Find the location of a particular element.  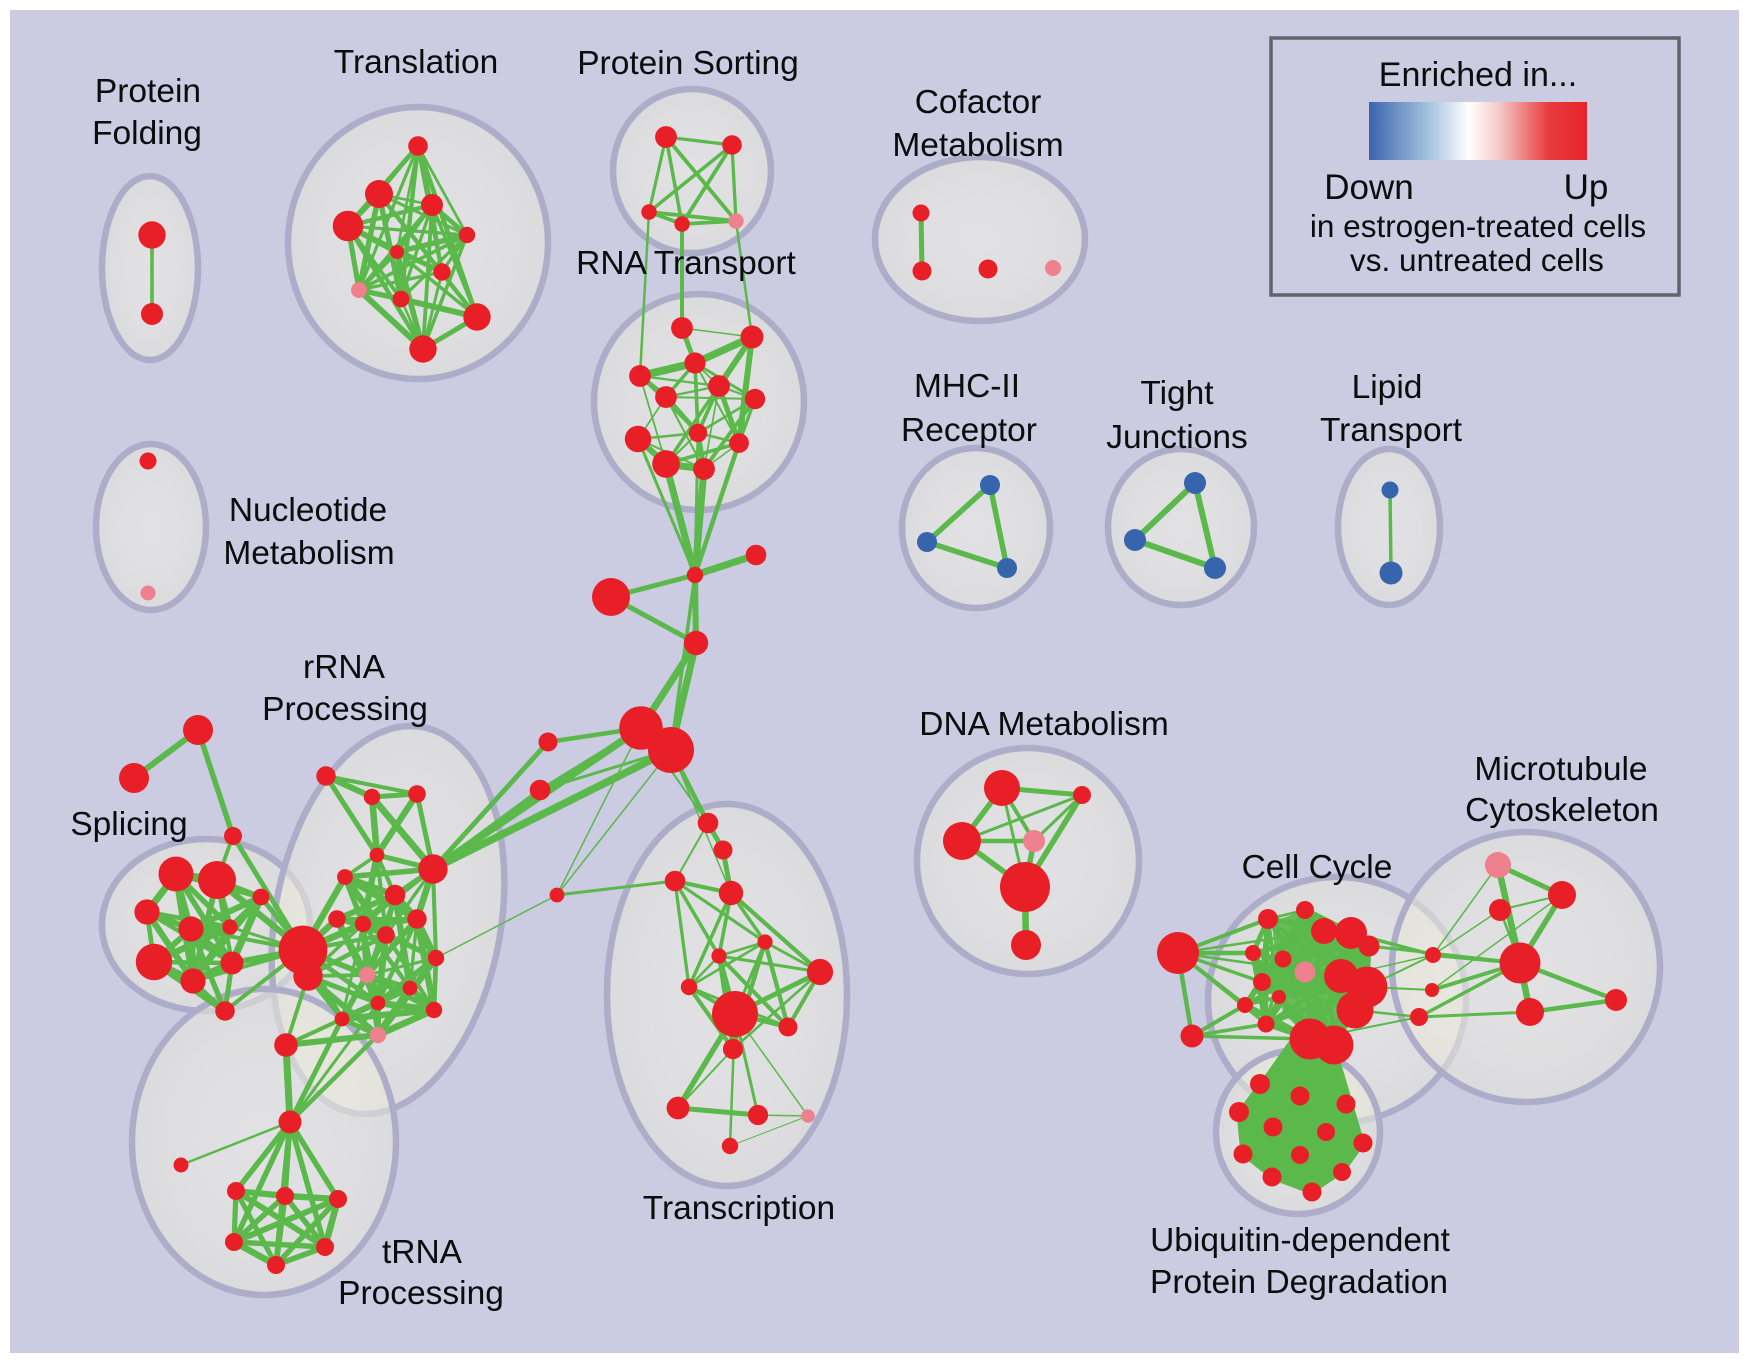

svg-text: Junctions is located at coordinates (1177, 437).